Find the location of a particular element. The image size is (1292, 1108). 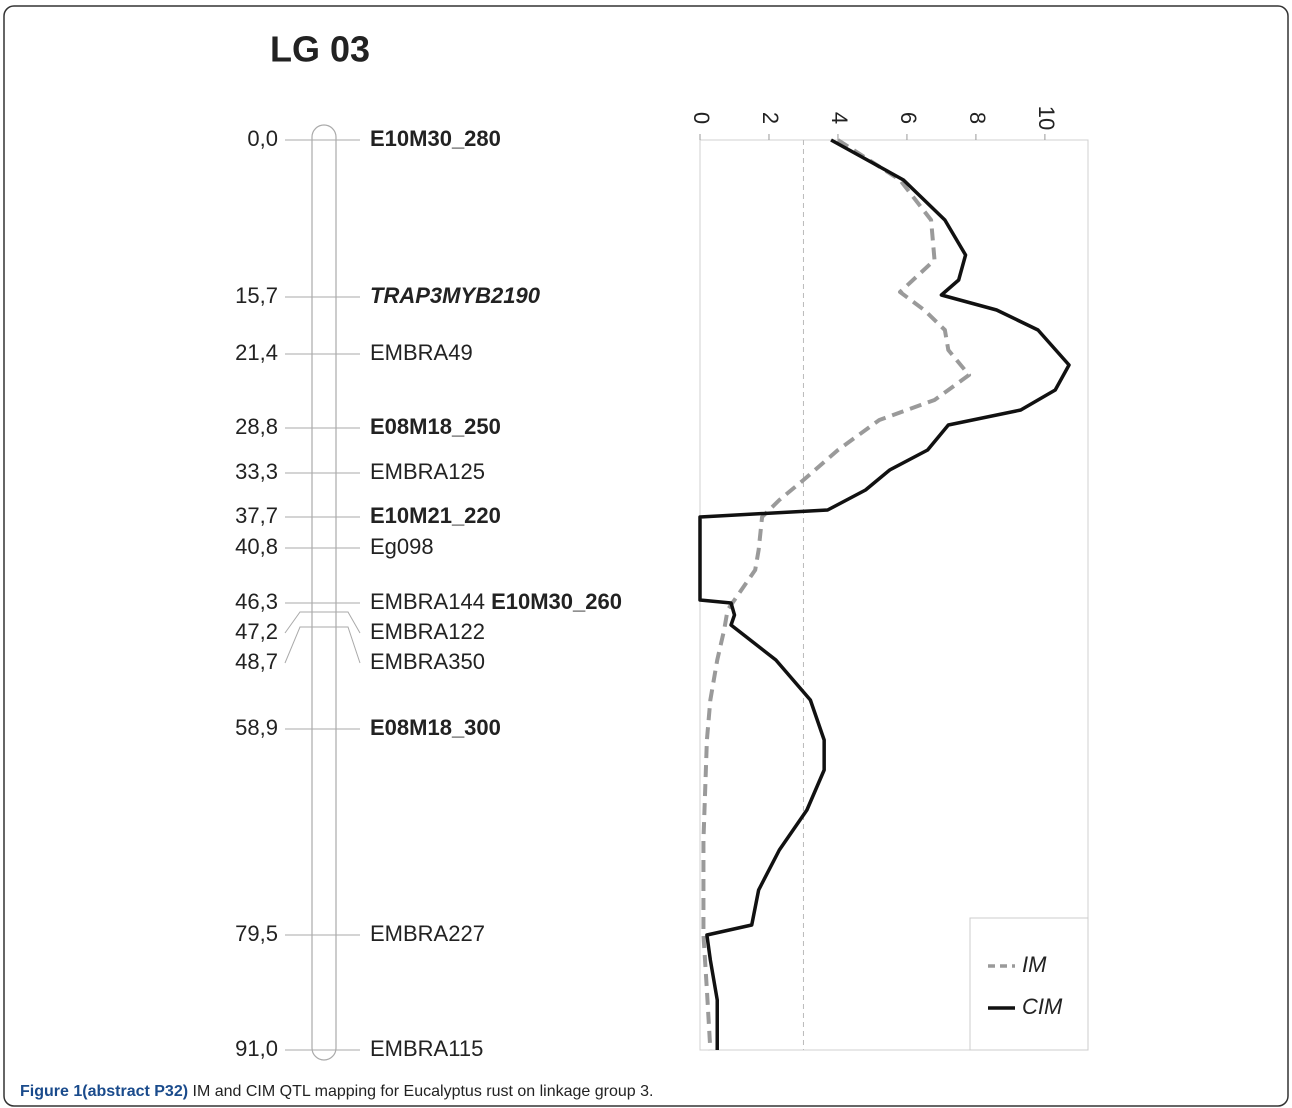

marker-position: 46,3 is located at coordinates (256, 601).